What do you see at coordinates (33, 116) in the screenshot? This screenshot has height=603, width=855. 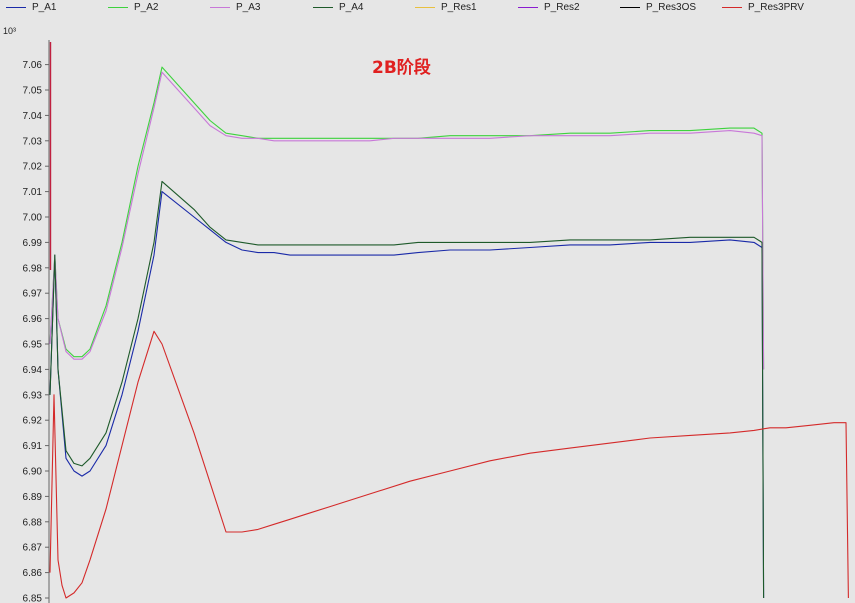 I see `y-tick-label: 7.04` at bounding box center [33, 116].